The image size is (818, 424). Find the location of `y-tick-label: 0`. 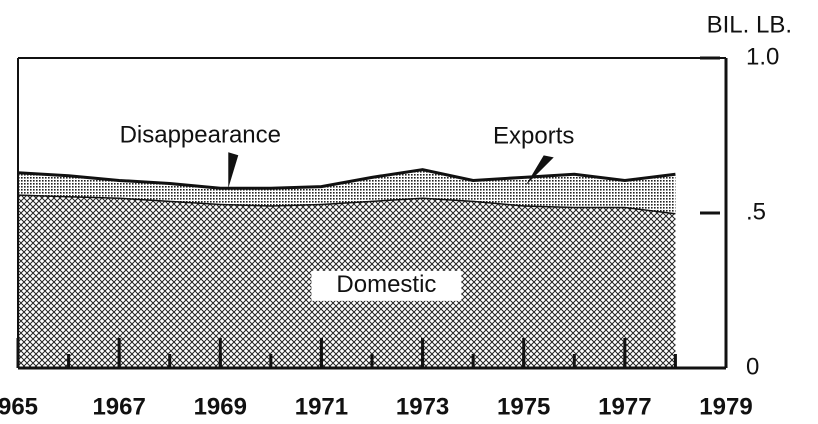

y-tick-label: 0 is located at coordinates (752, 366).